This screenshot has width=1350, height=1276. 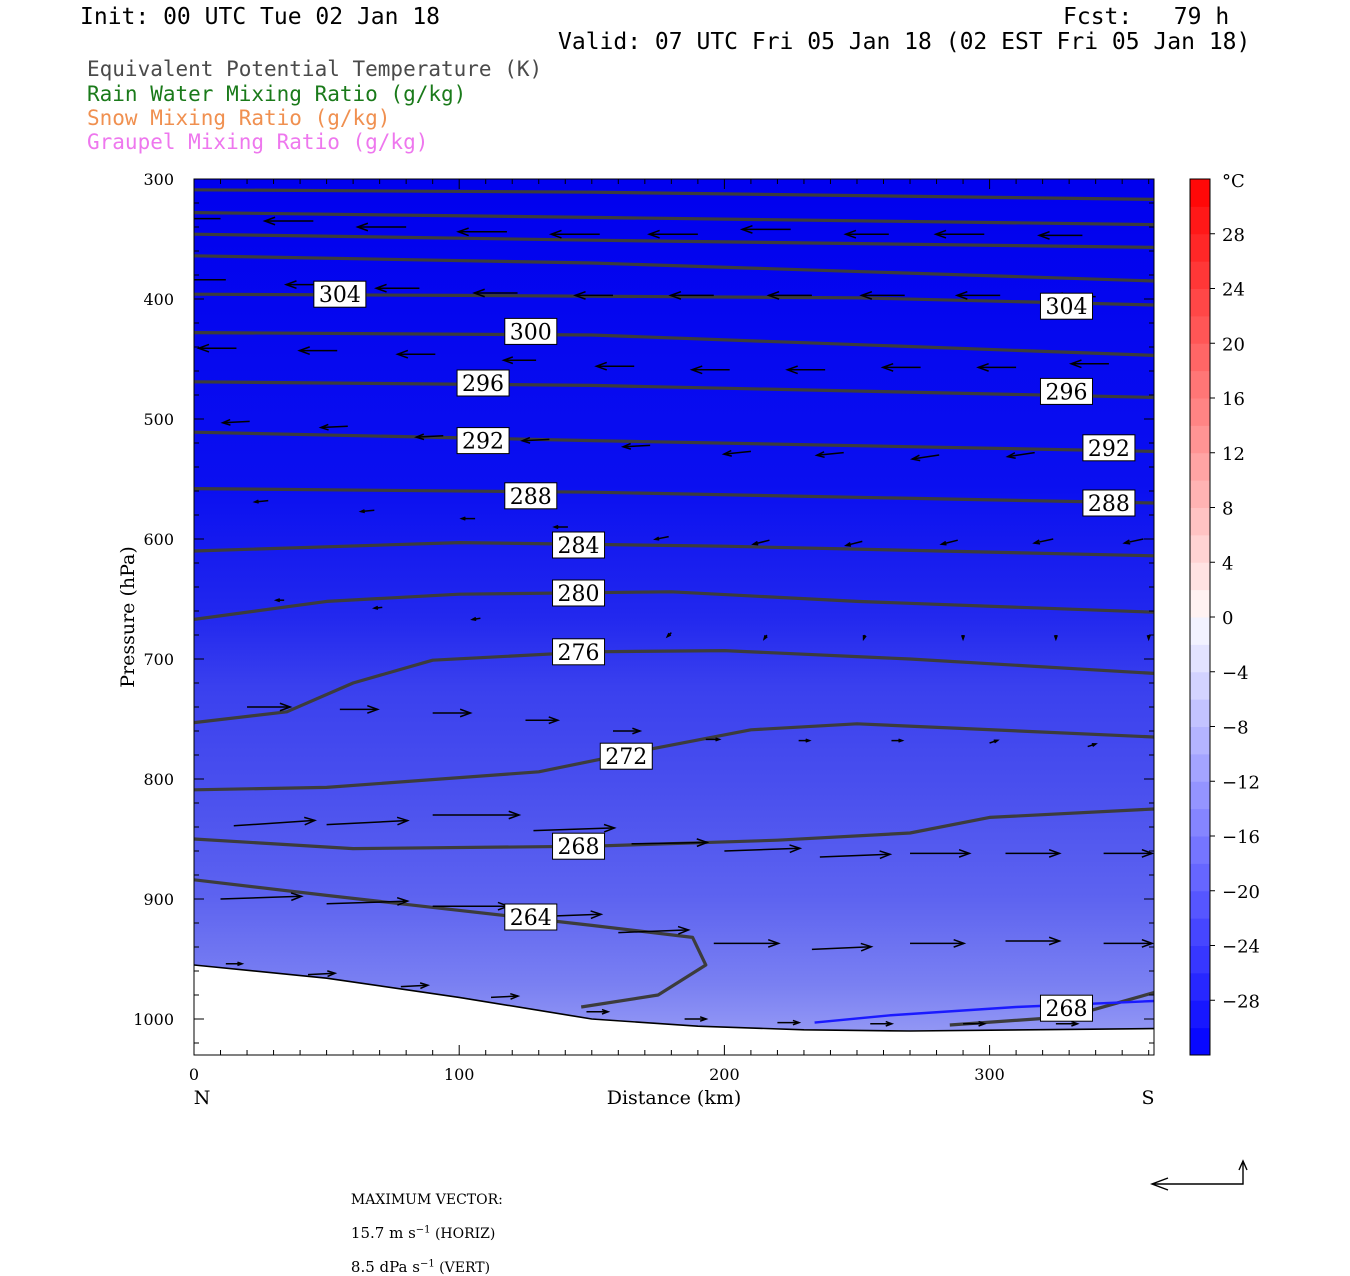 I want to click on contour-label: 280, so click(x=579, y=594).